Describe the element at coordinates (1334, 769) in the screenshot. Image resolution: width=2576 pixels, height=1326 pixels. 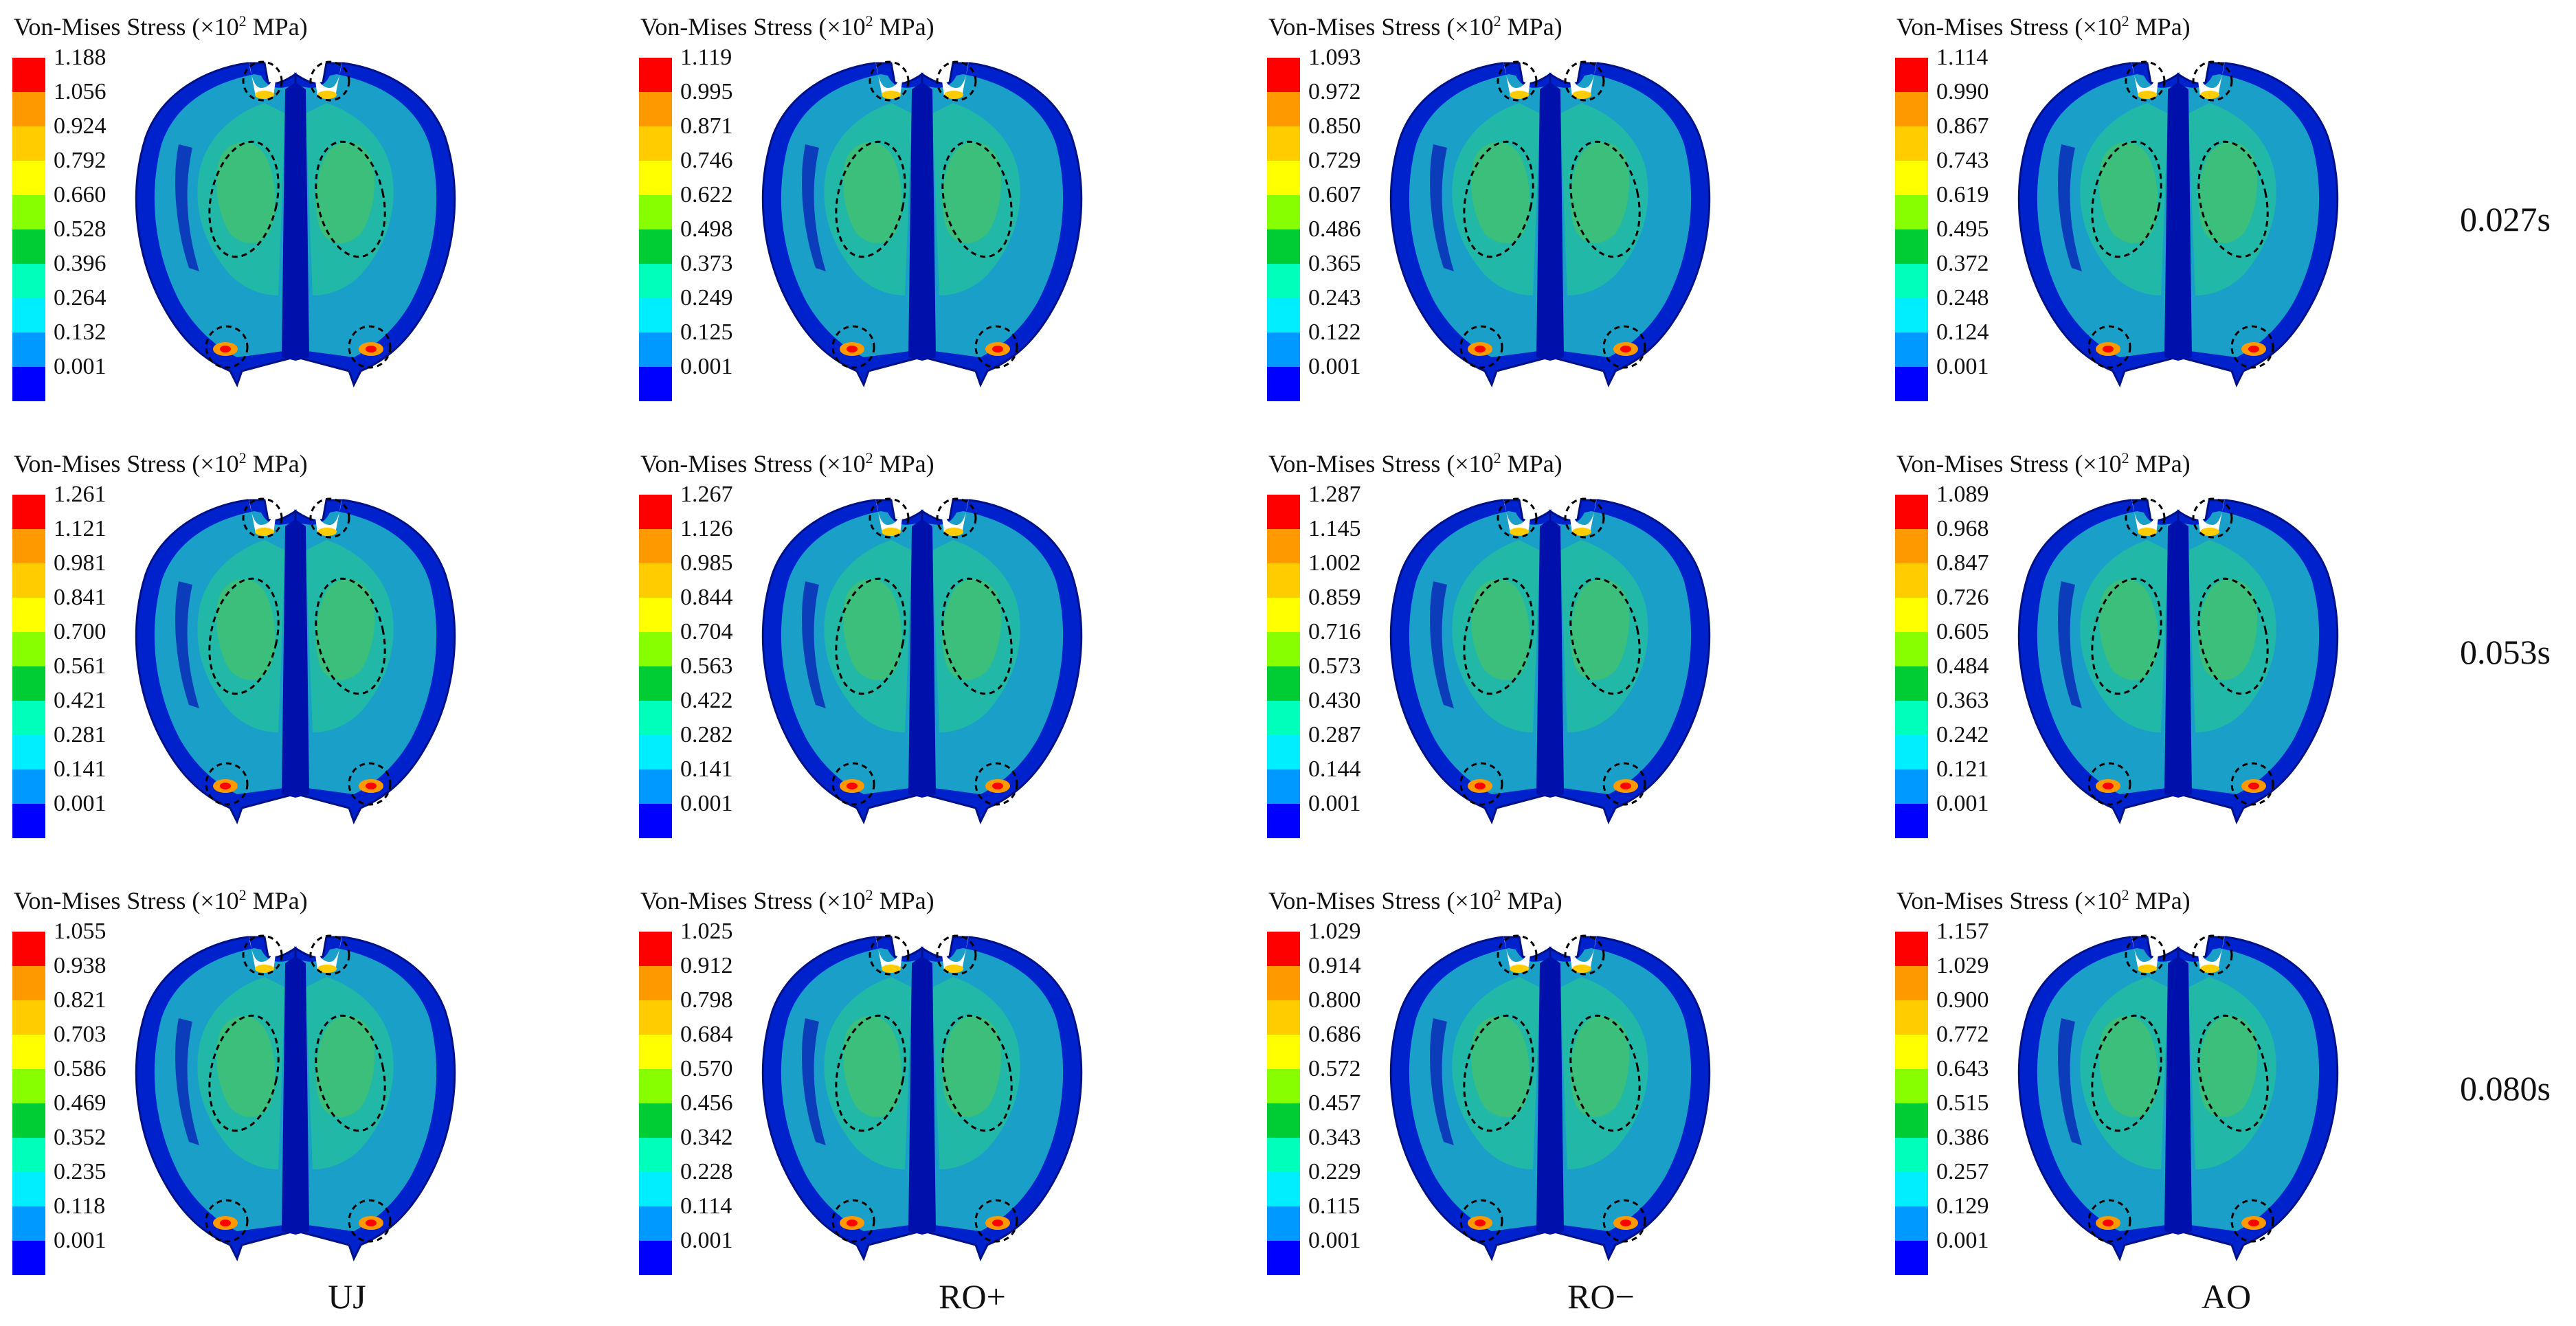
I see `color-scale-value: 0.144` at that location.